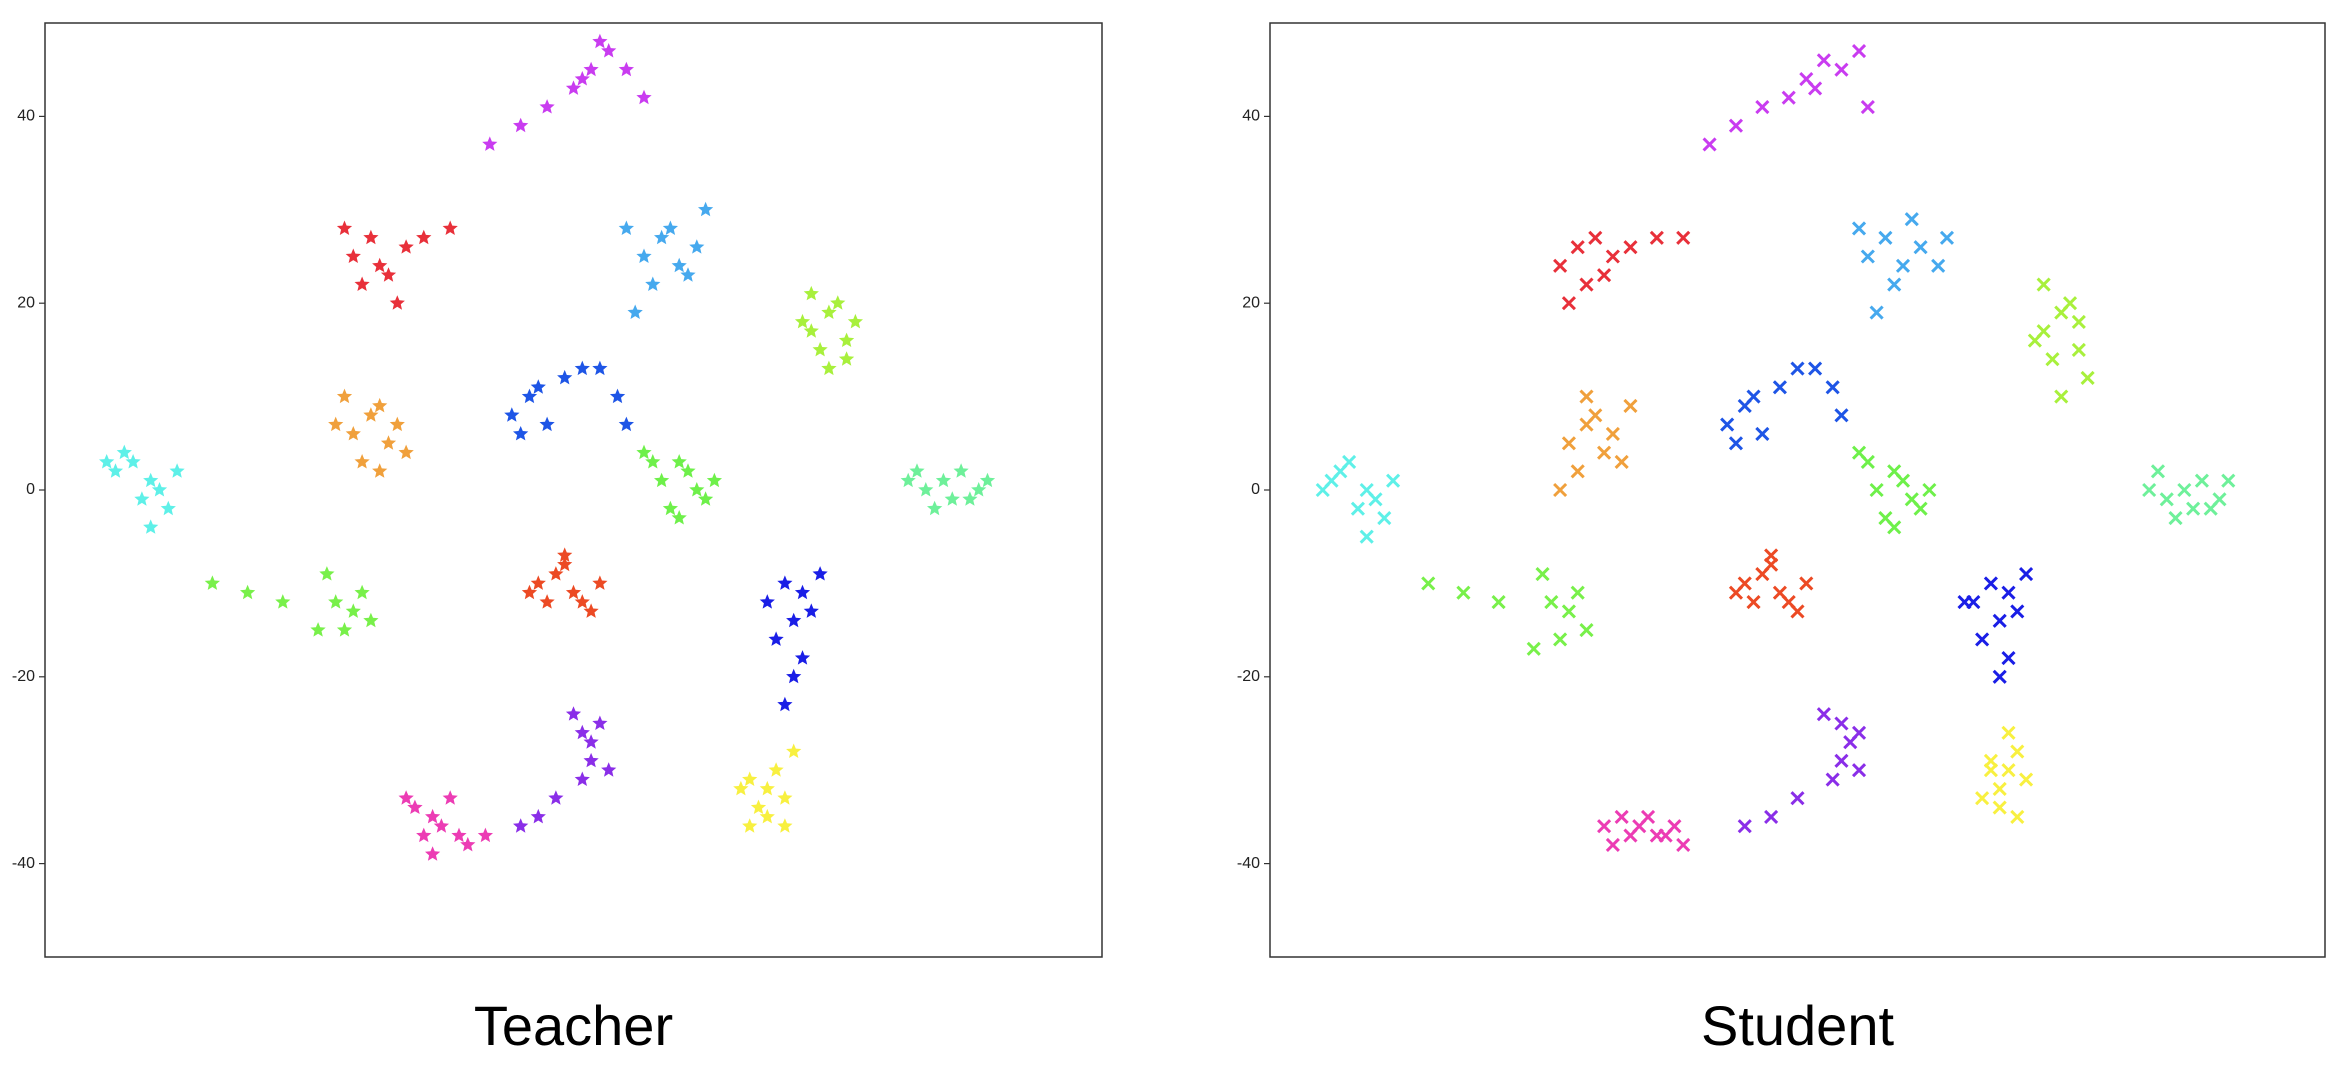 The image size is (2336, 1074). Describe the element at coordinates (1797, 1025) in the screenshot. I see `chart-title: Student` at that location.